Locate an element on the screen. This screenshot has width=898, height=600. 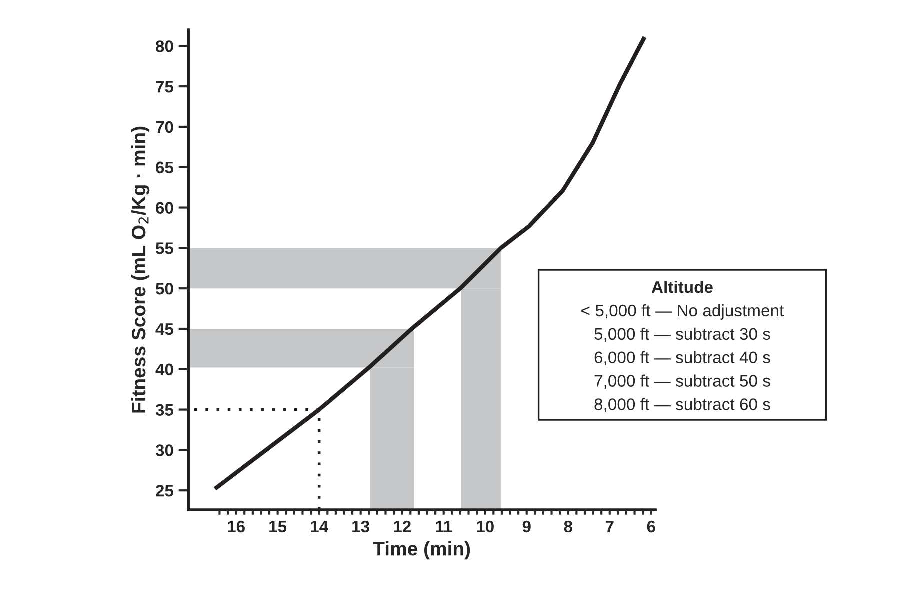
x-tick-label: 15 is located at coordinates (278, 527).